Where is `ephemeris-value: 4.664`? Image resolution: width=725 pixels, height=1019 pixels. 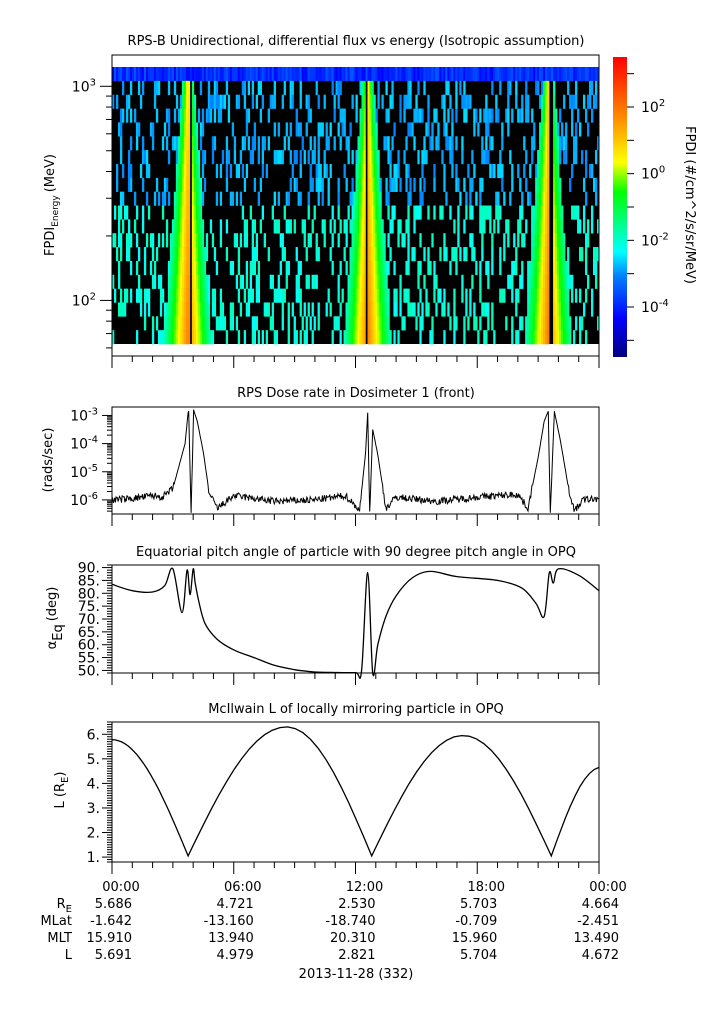 ephemeris-value: 4.664 is located at coordinates (600, 904).